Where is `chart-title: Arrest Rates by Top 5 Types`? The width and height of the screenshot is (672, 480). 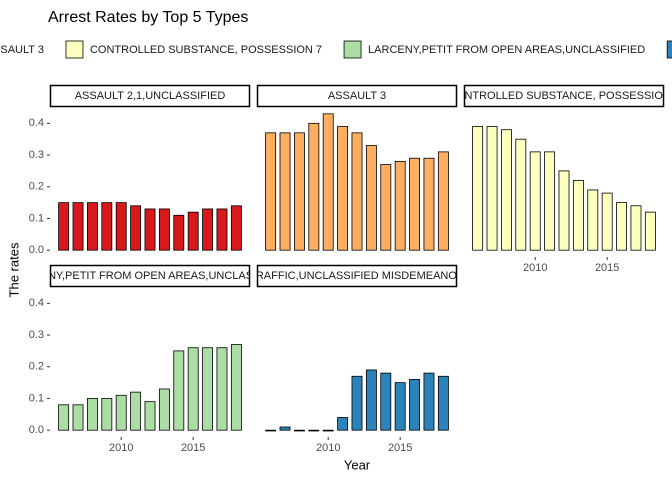 chart-title: Arrest Rates by Top 5 Types is located at coordinates (148, 17).